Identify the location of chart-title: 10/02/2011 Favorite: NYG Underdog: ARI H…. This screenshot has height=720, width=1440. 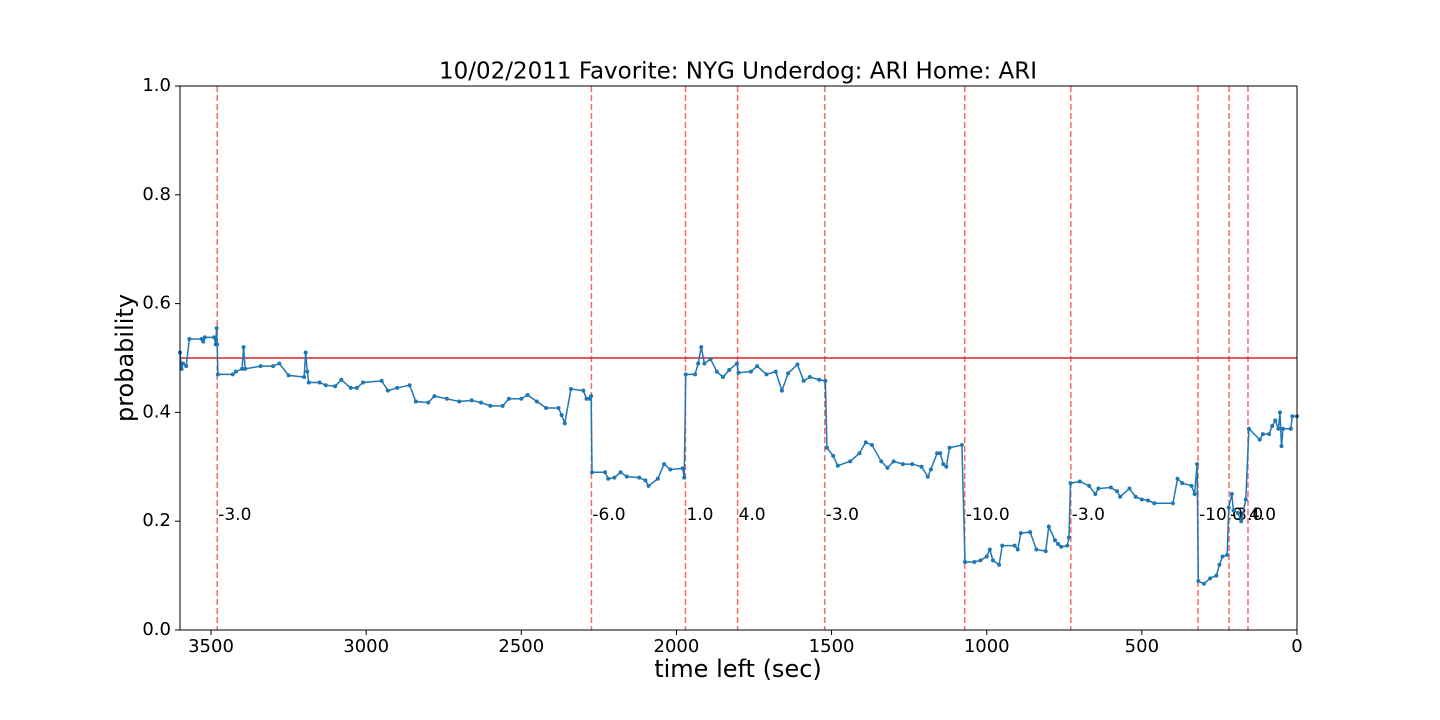
(738, 72).